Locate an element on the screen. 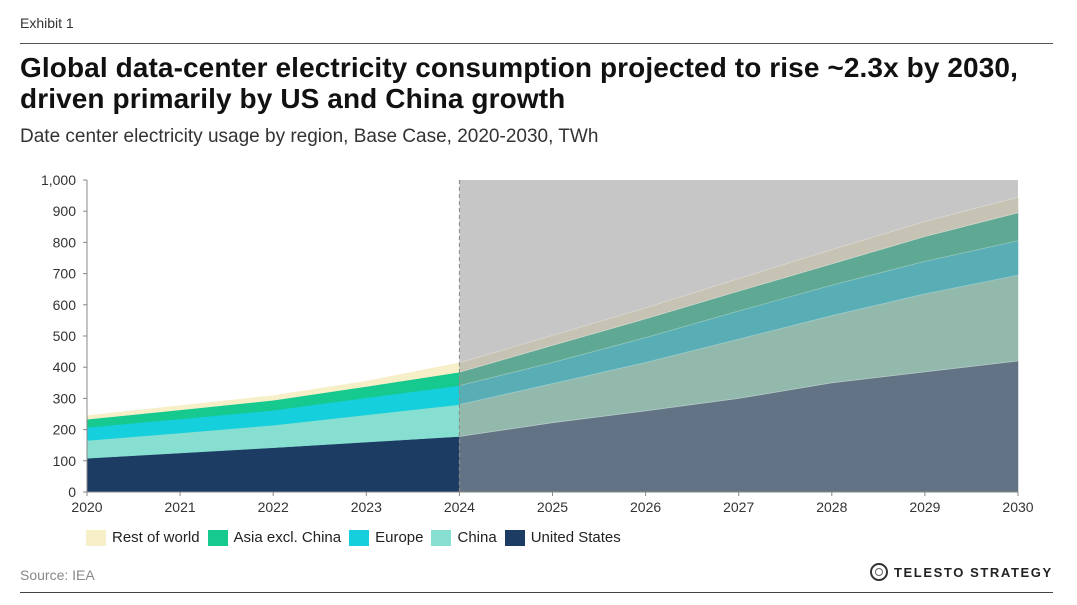  y-tick-label: 400 is located at coordinates (65, 367).